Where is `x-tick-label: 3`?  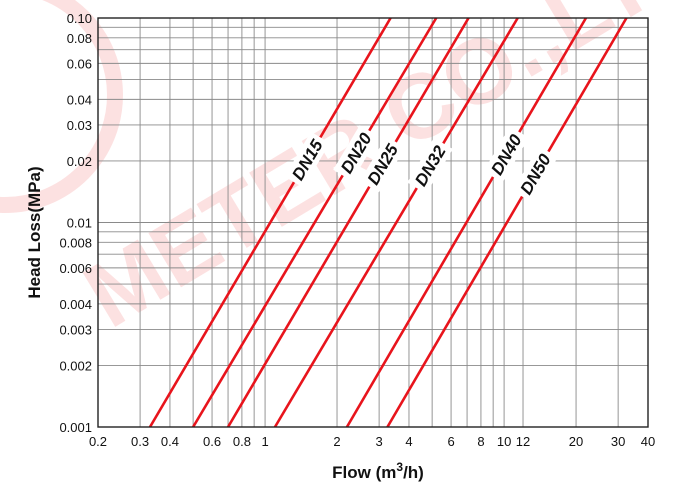 x-tick-label: 3 is located at coordinates (378, 441).